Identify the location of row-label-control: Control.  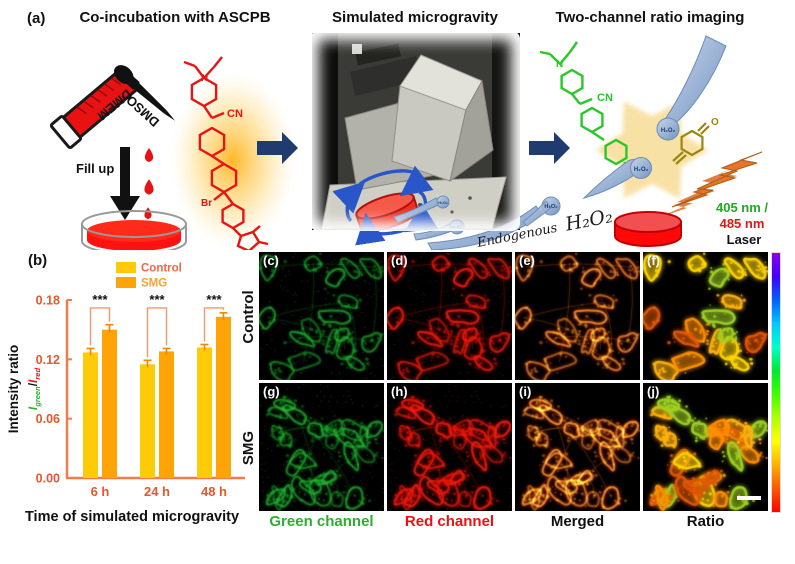
(248, 317).